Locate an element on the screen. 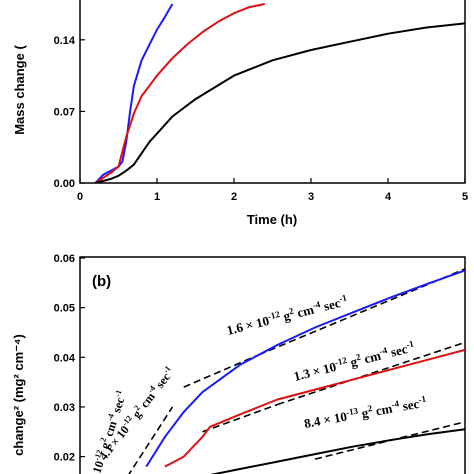 Image resolution: width=474 pixels, height=474 pixels. rate-annotation: 10-12 g2 cm-4 sec-1 is located at coordinates (109, 431).